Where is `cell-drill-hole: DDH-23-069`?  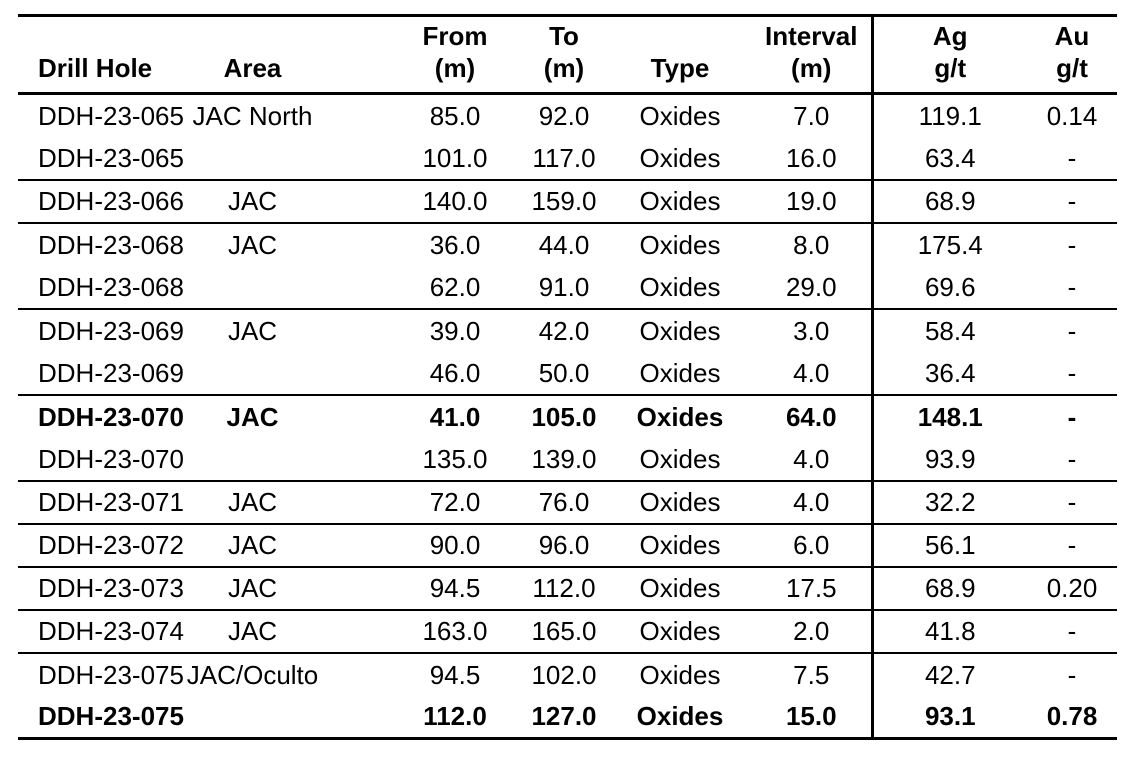 cell-drill-hole: DDH-23-069 is located at coordinates (111, 330).